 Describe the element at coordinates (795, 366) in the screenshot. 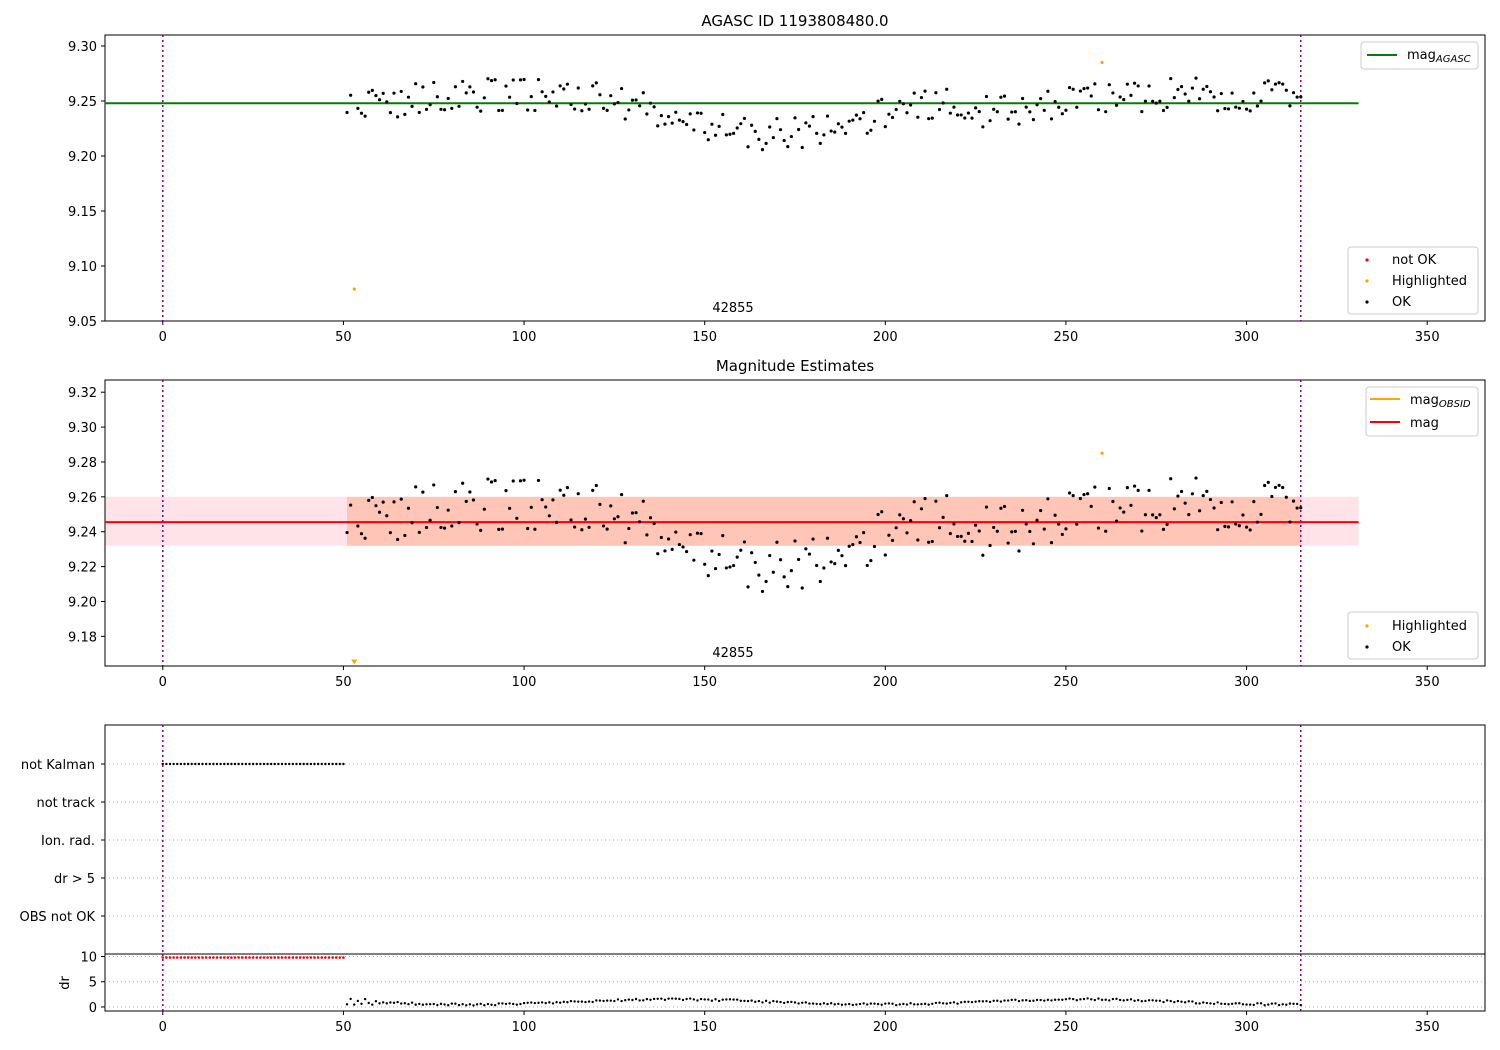

I see `panel2-title: Magnitude Estimates` at that location.